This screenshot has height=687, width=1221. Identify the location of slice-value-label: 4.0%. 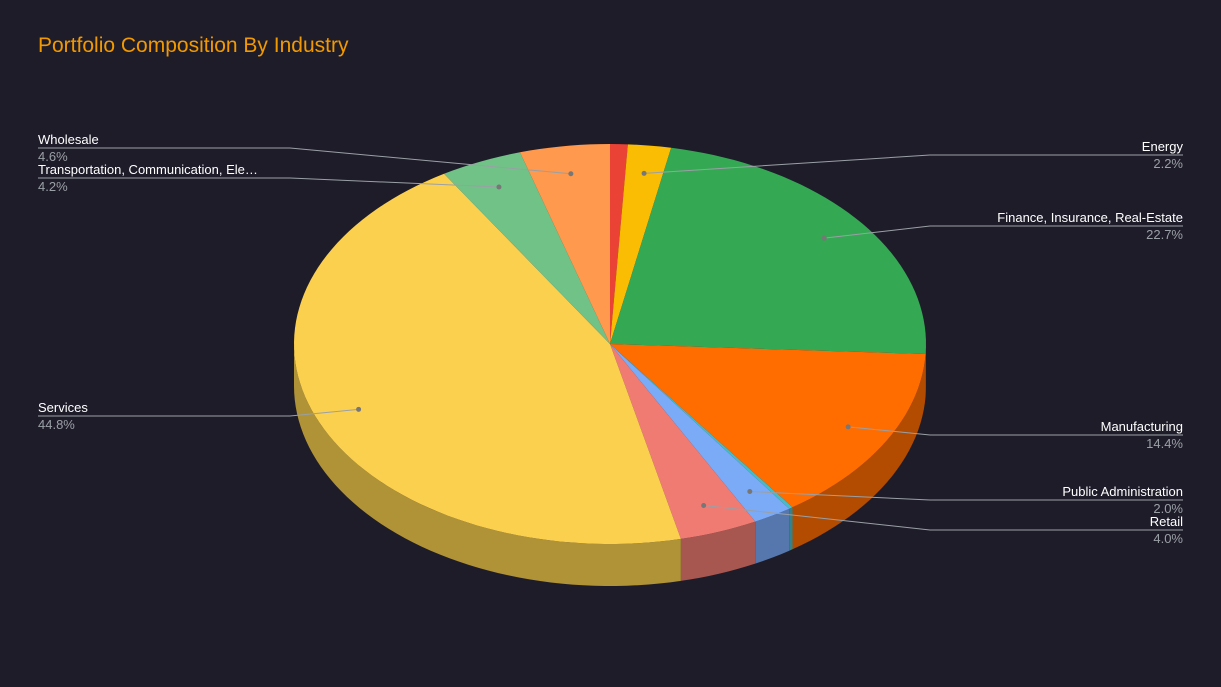
(1168, 538).